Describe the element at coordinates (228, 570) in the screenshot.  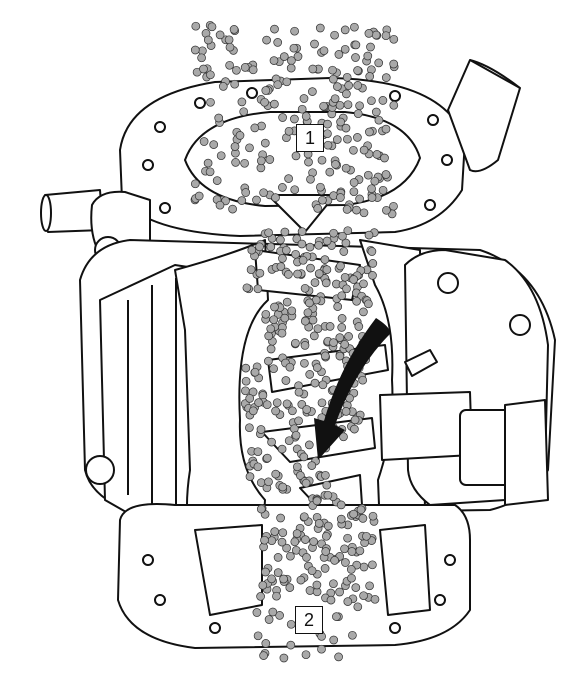
I see `outlet-wall-left` at that location.